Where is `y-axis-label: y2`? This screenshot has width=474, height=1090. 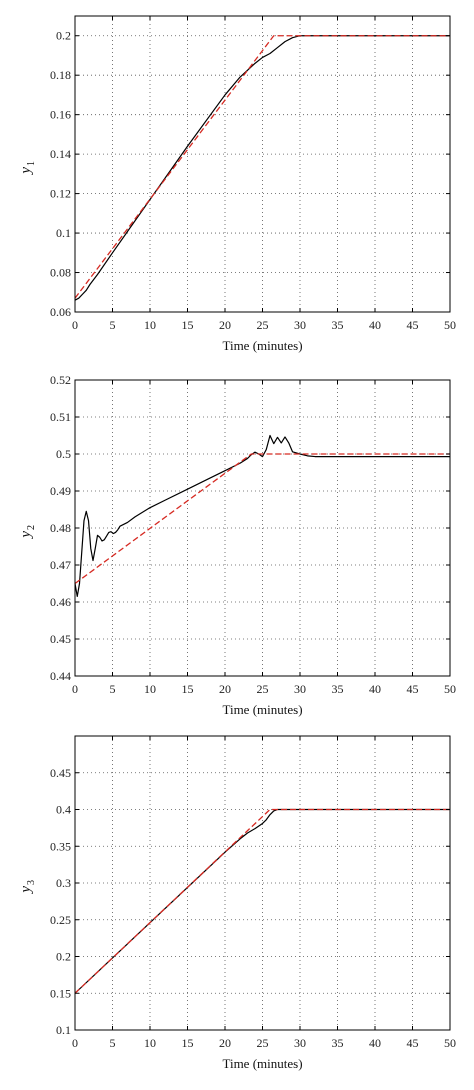 y-axis-label: y2 is located at coordinates (27, 532).